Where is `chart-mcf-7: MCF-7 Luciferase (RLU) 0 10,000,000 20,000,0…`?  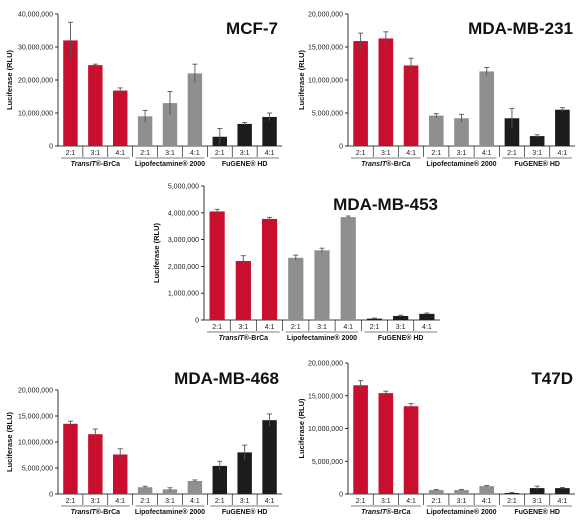 chart-mcf-7: MCF-7 Luciferase (RLU) 0 10,000,000 20,000,0… is located at coordinates (143, 90).